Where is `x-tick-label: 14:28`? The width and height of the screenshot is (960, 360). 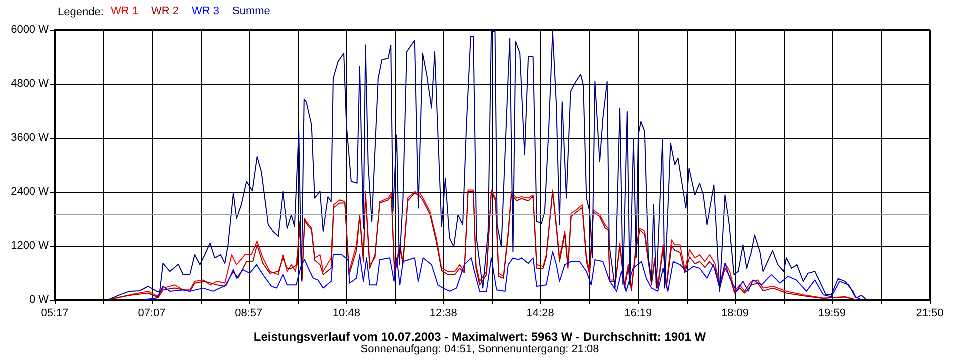
x-tick-label: 14:28 is located at coordinates (540, 314).